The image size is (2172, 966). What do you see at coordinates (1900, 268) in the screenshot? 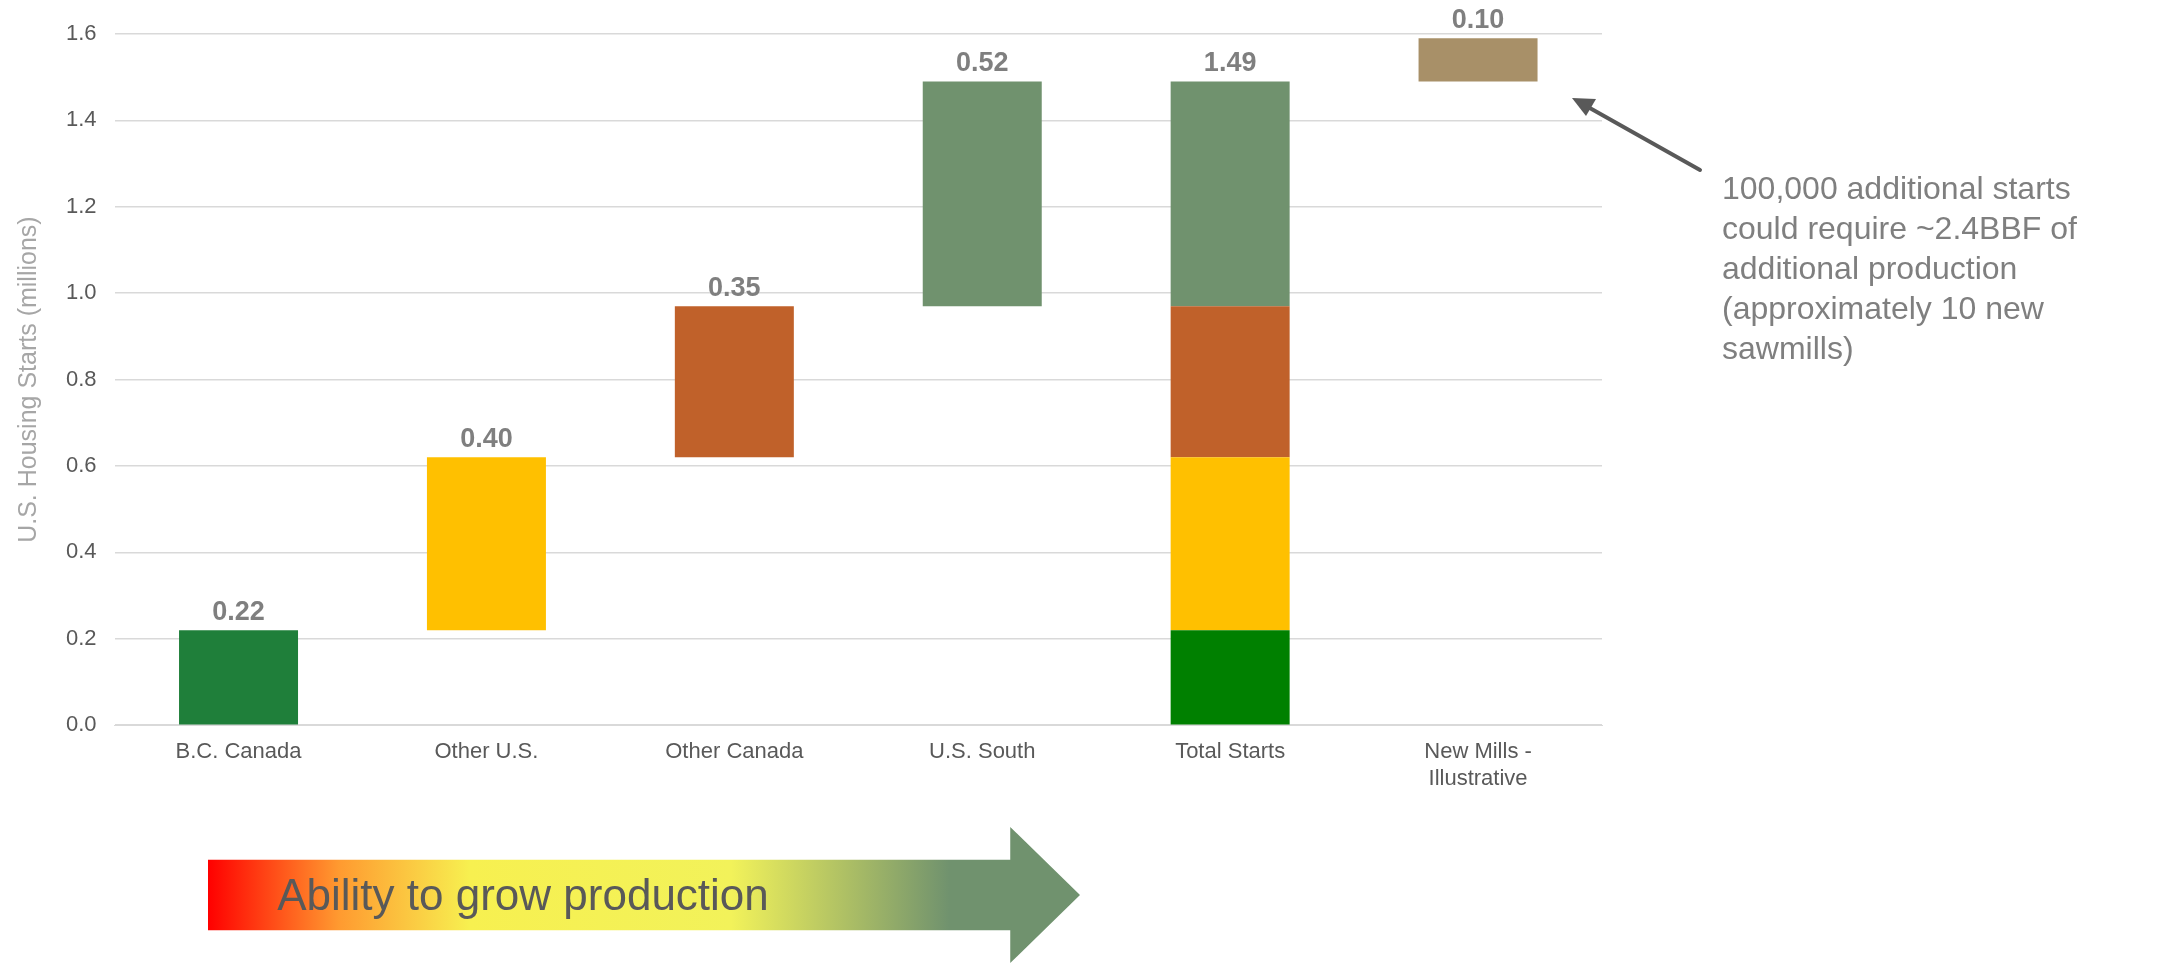
I see `text: 100,000 additional starts could require ~2.4BBF of additional production (approximately 10 new sawmills)` at bounding box center [1900, 268].